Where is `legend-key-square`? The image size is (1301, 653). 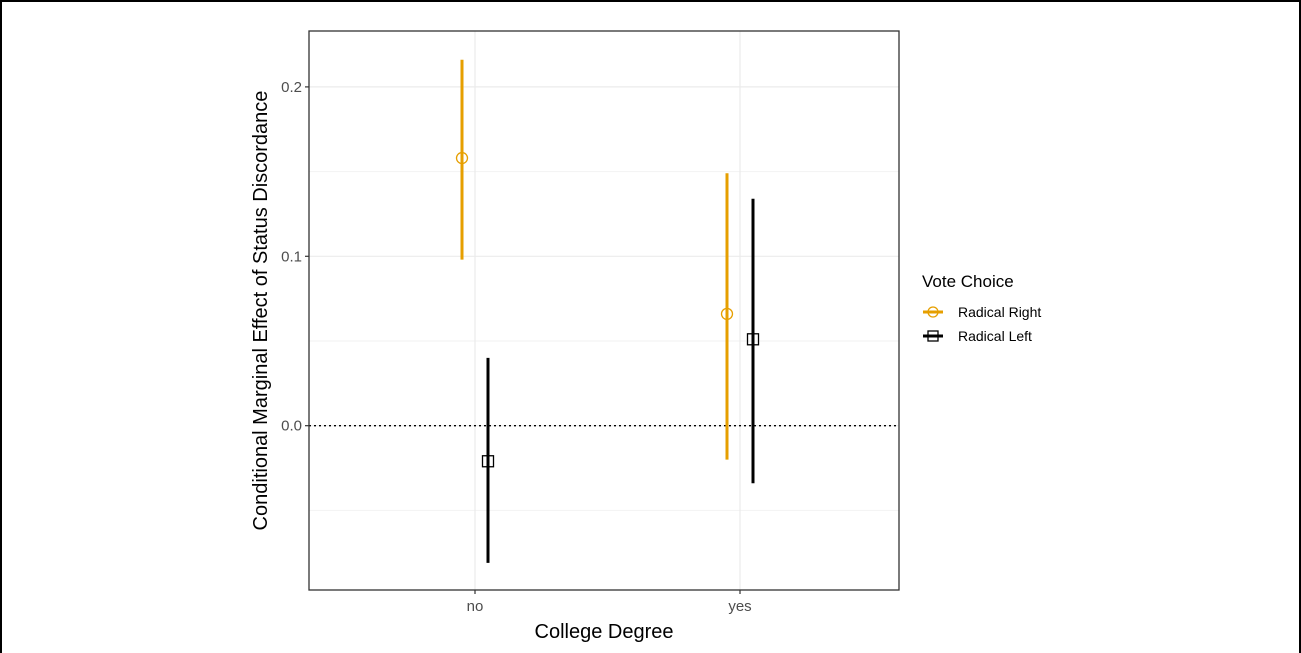 legend-key-square is located at coordinates (933, 336).